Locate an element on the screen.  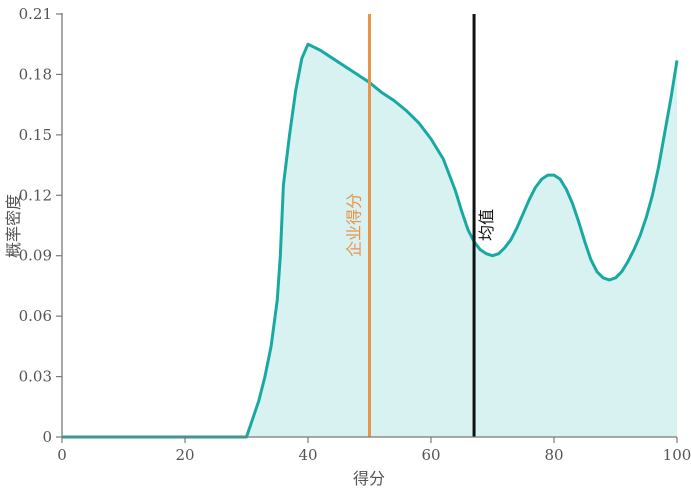
x-axis-title: 得分 is located at coordinates (369, 478).